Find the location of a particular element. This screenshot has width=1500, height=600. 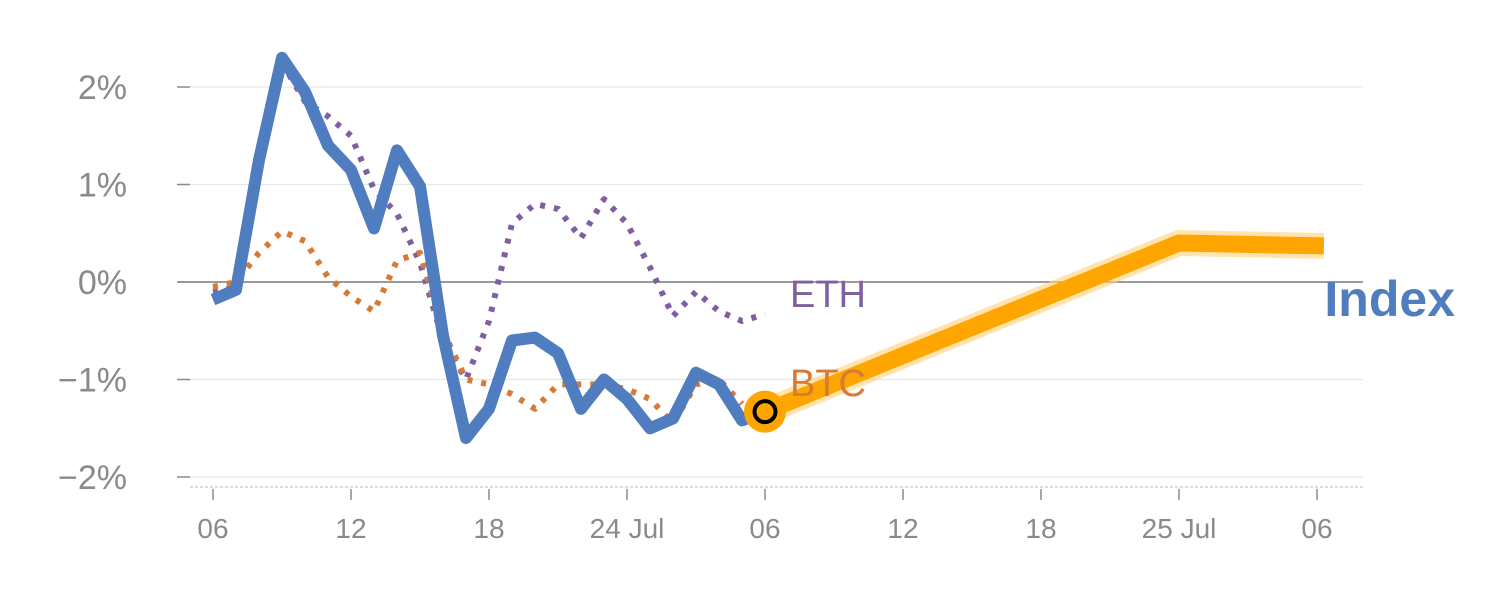

index-series-label: Index is located at coordinates (1389, 299).